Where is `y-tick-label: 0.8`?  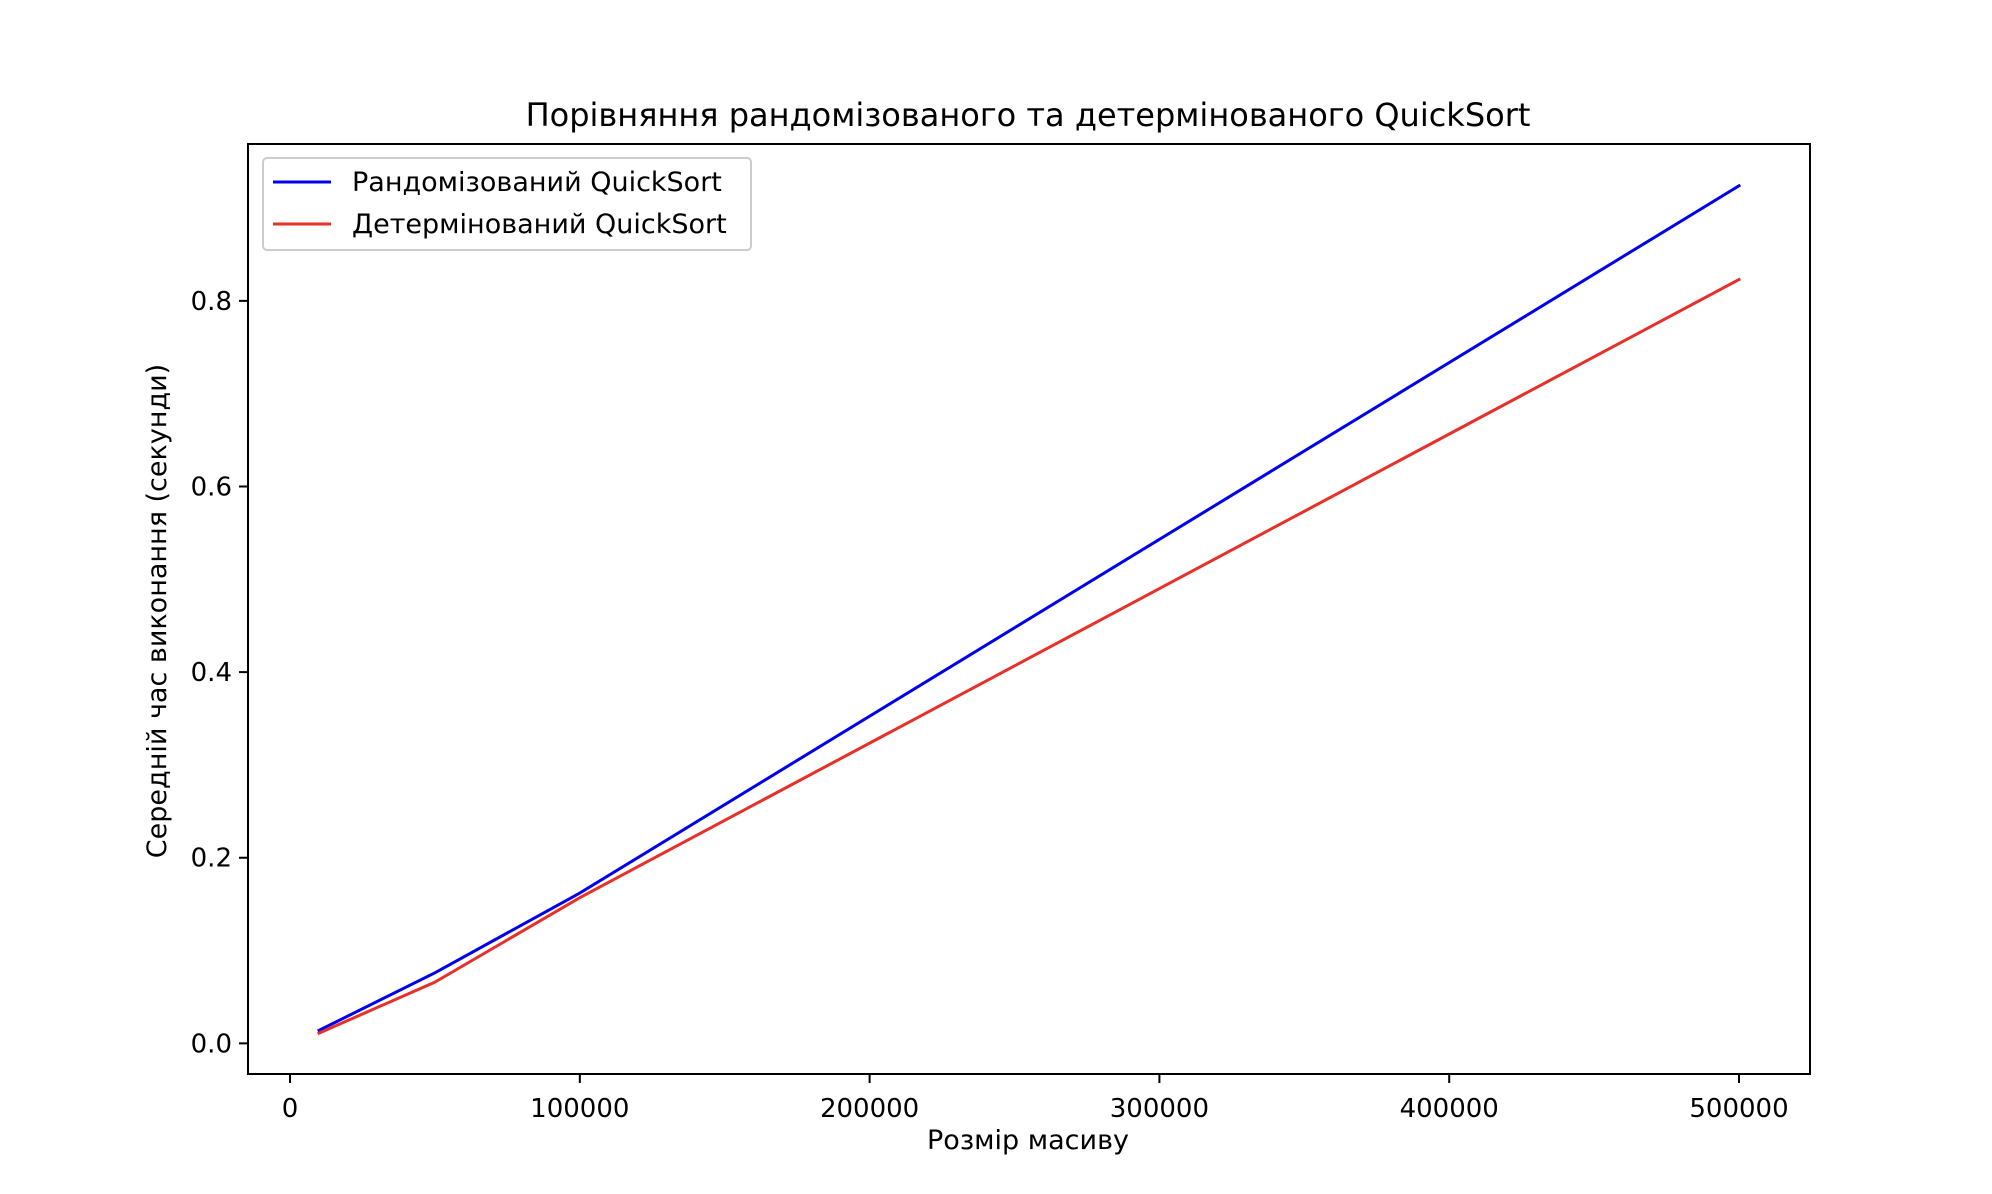 y-tick-label: 0.8 is located at coordinates (211, 302).